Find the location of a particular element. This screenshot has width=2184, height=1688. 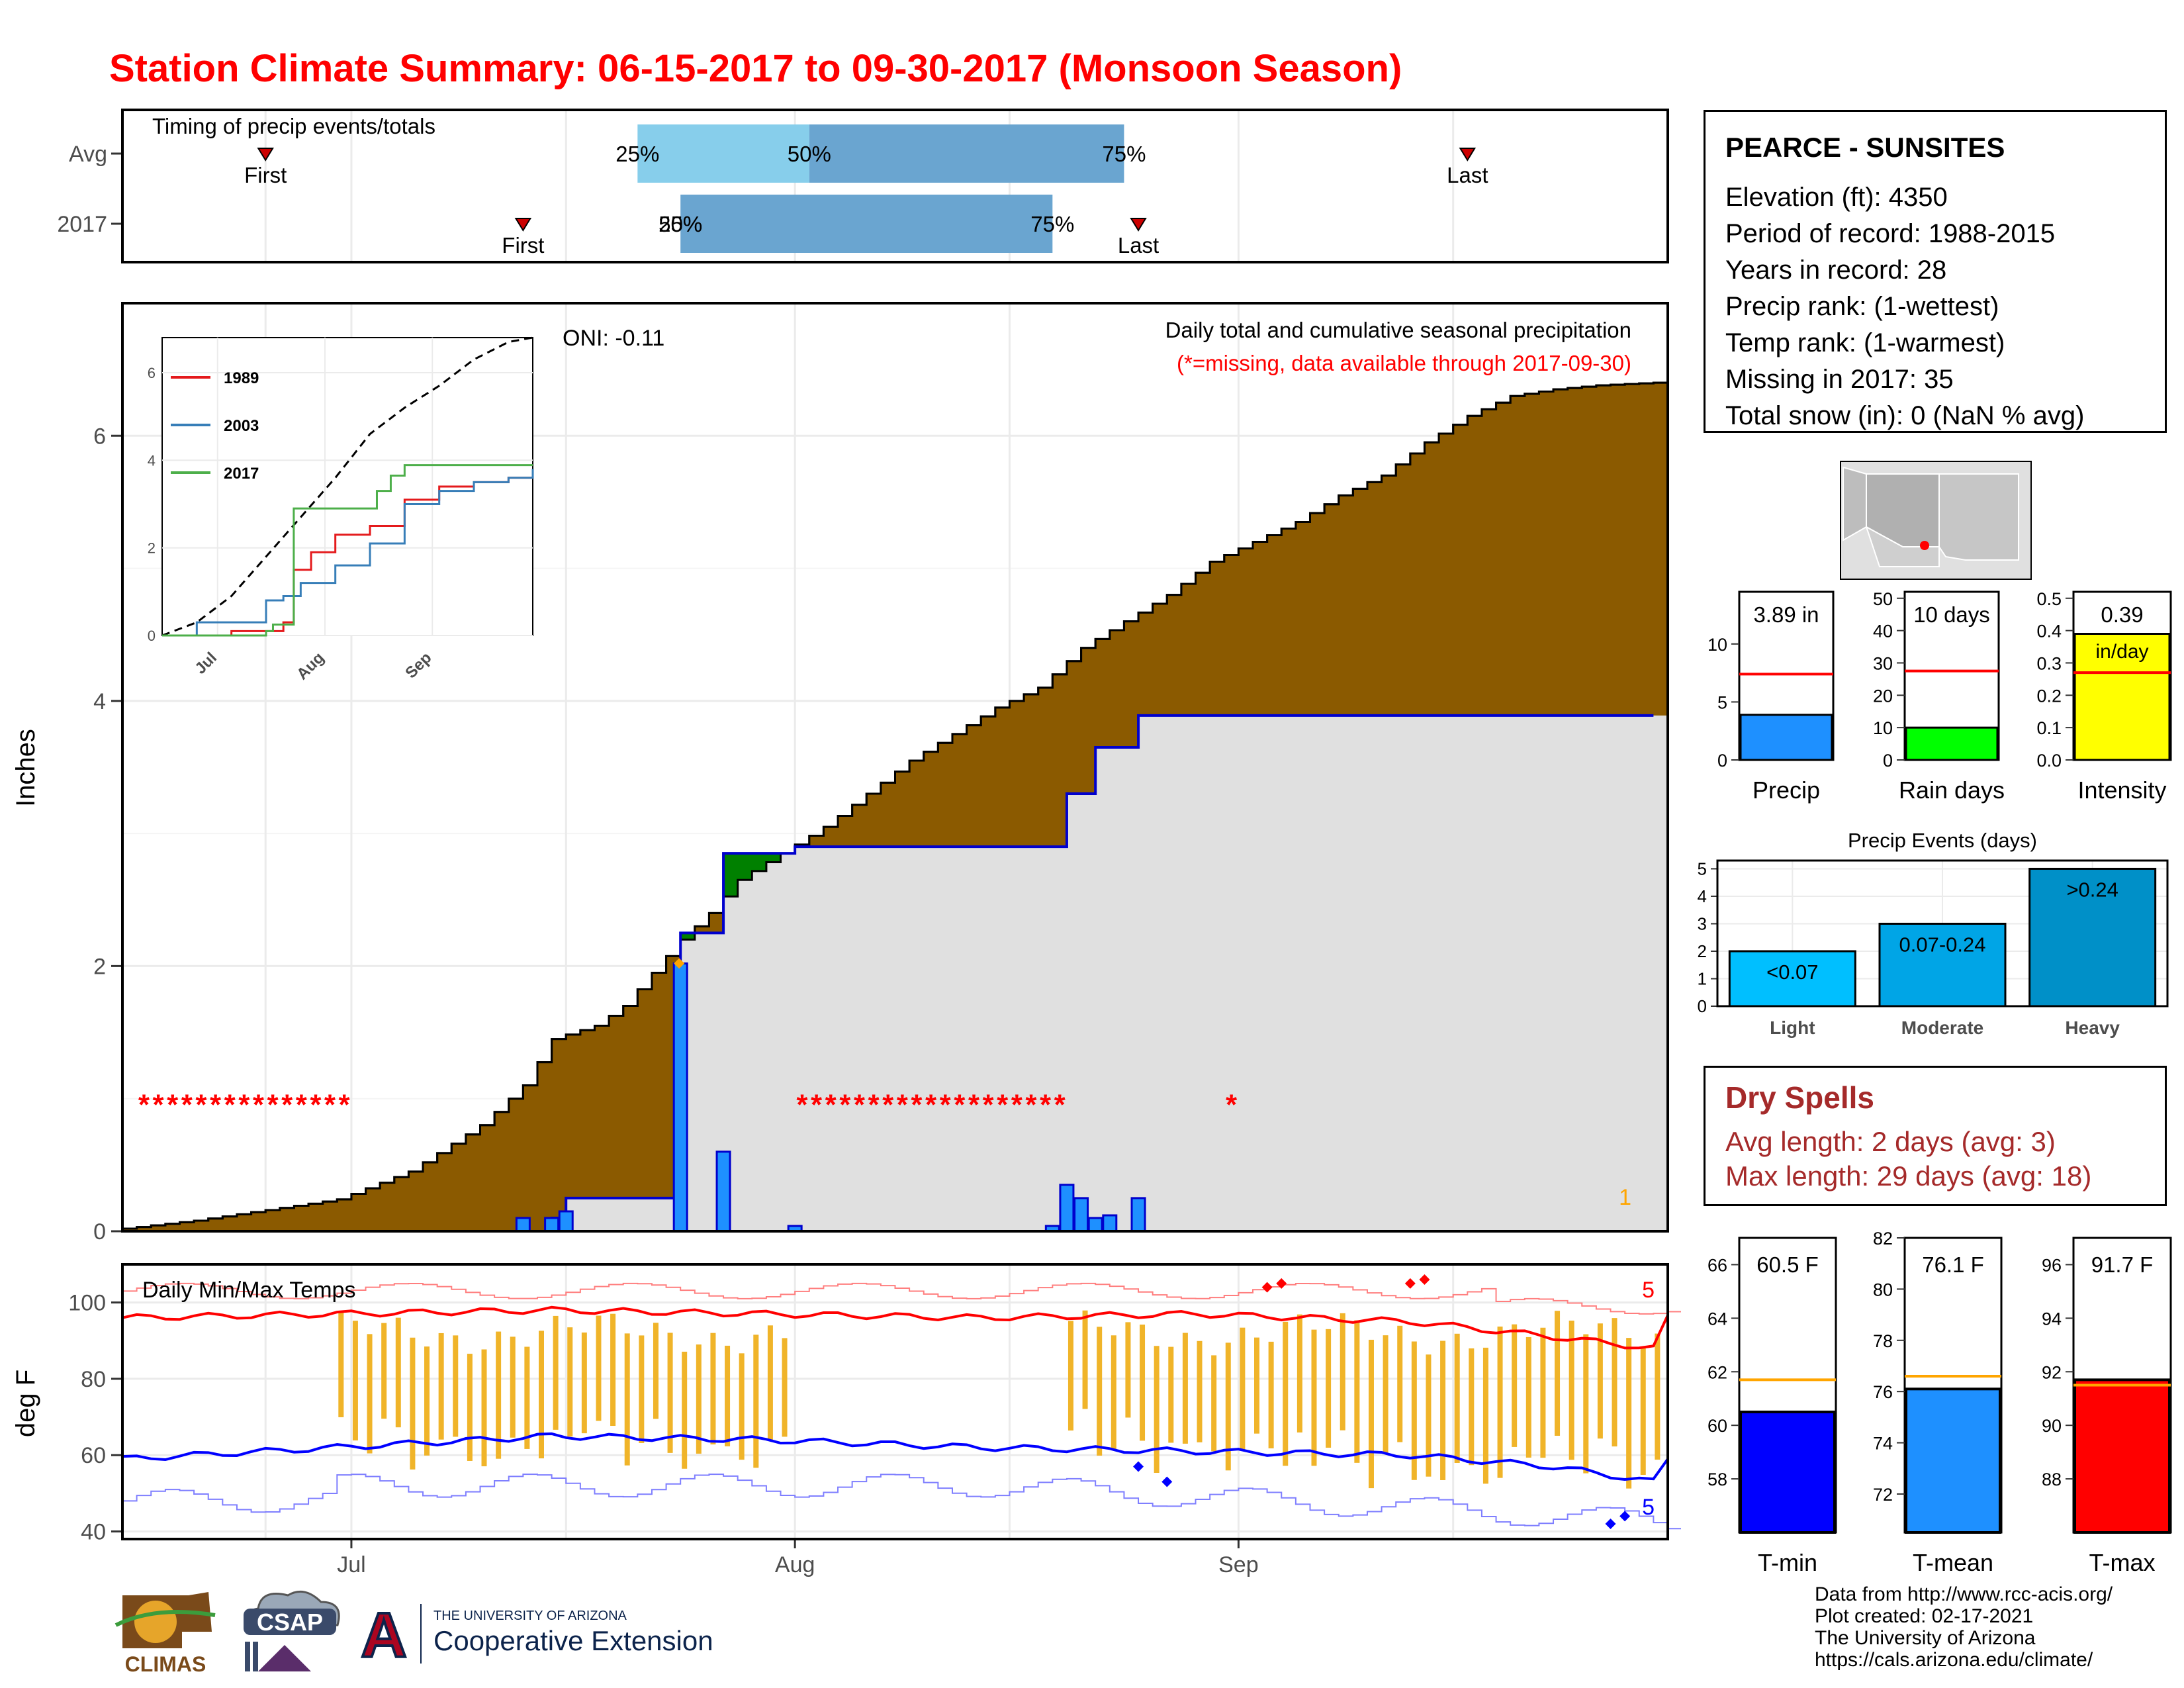

intensity-ytick-label: 0.3 is located at coordinates (2049, 663).